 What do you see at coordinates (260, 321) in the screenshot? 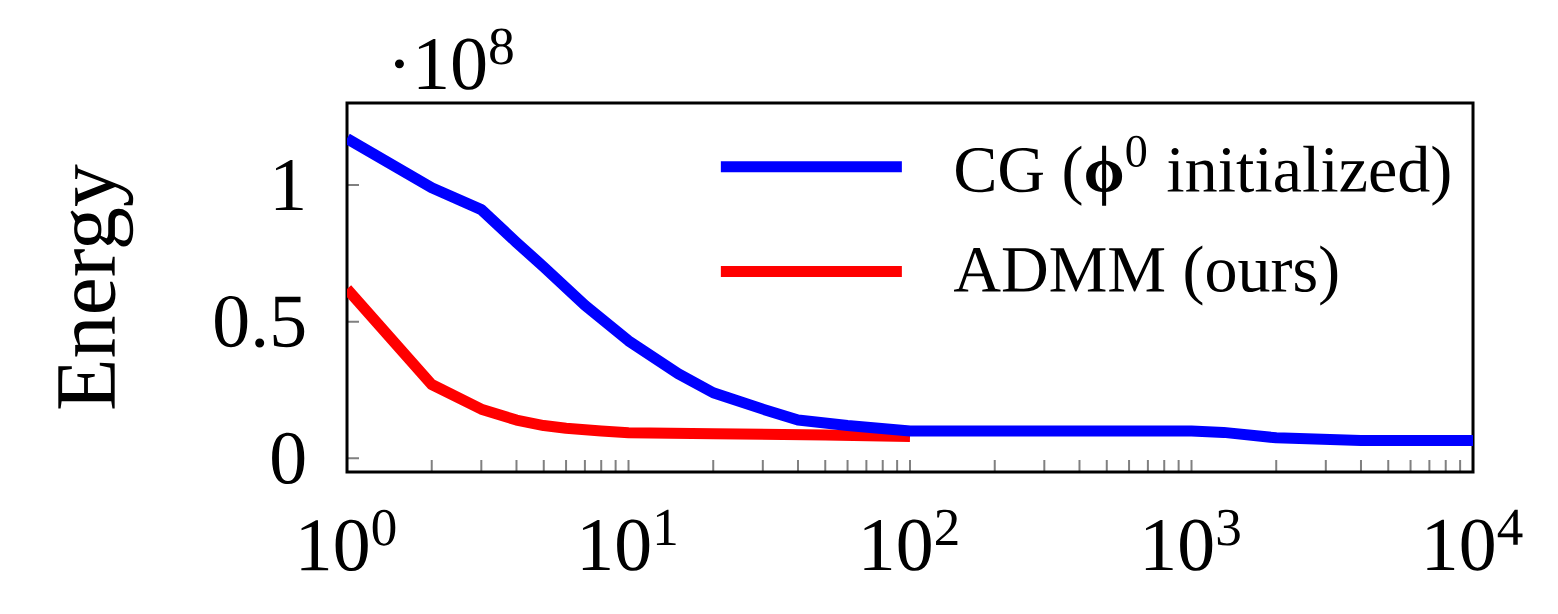
I see `y-tick-label: 0.5` at bounding box center [260, 321].